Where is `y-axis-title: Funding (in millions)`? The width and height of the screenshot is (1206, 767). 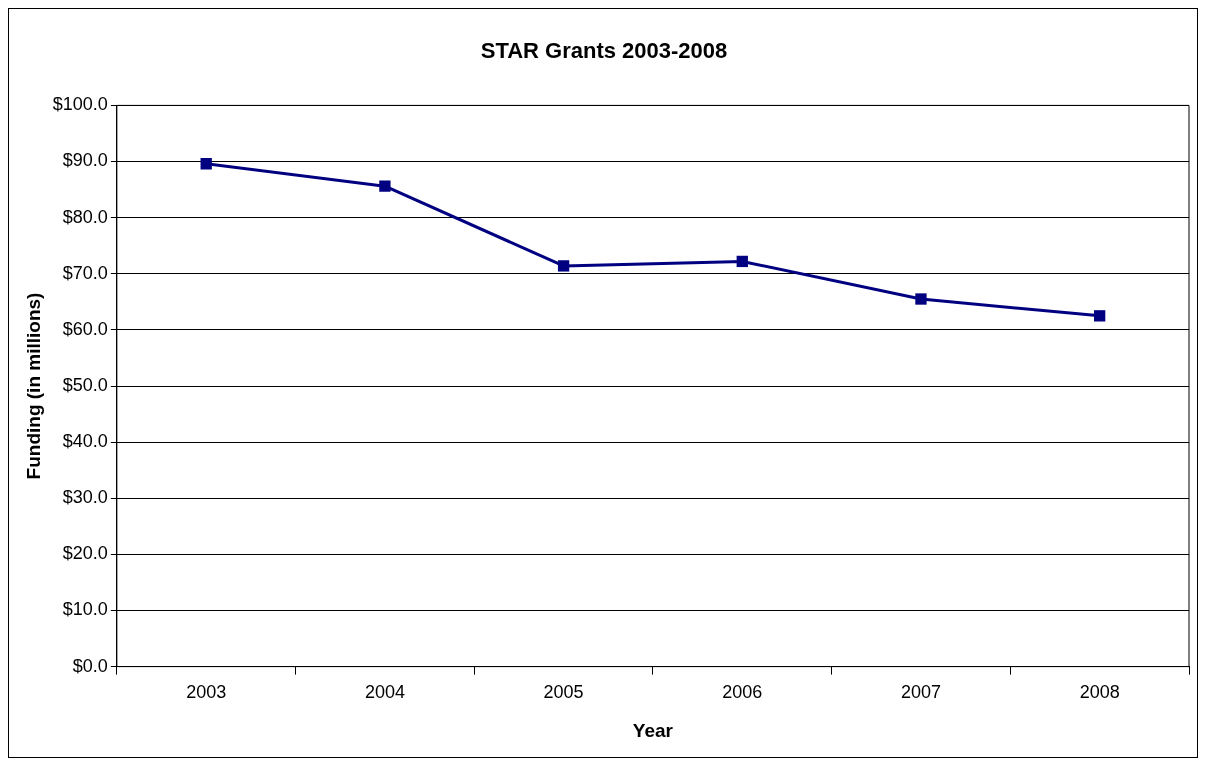
y-axis-title: Funding (in millions) is located at coordinates (33, 386).